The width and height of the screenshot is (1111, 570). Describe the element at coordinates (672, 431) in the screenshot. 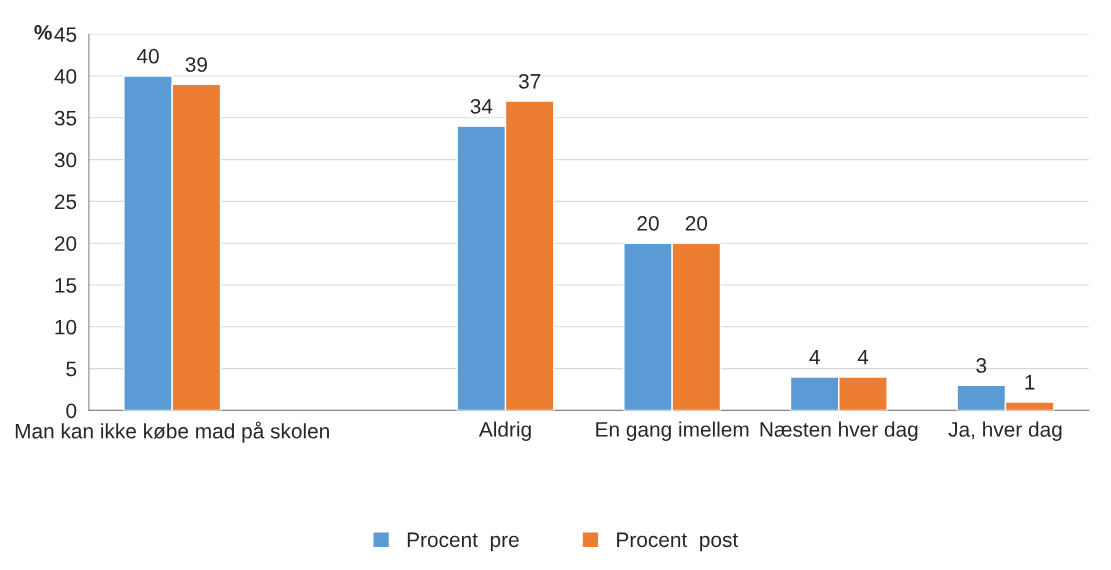

I see `x-tick-label: En gang imellem` at that location.